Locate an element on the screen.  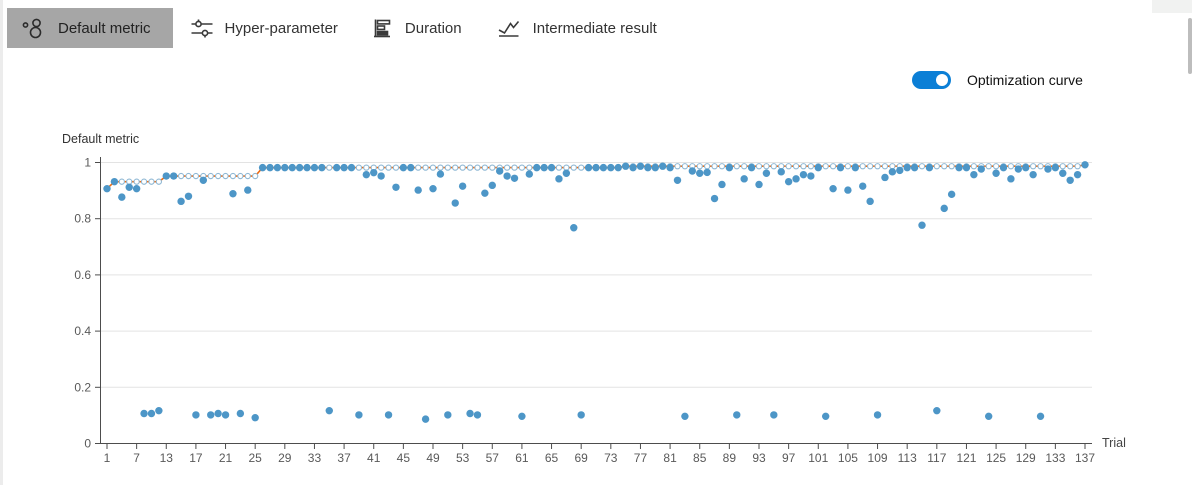
optimization-curve-toggle is located at coordinates (931, 80).